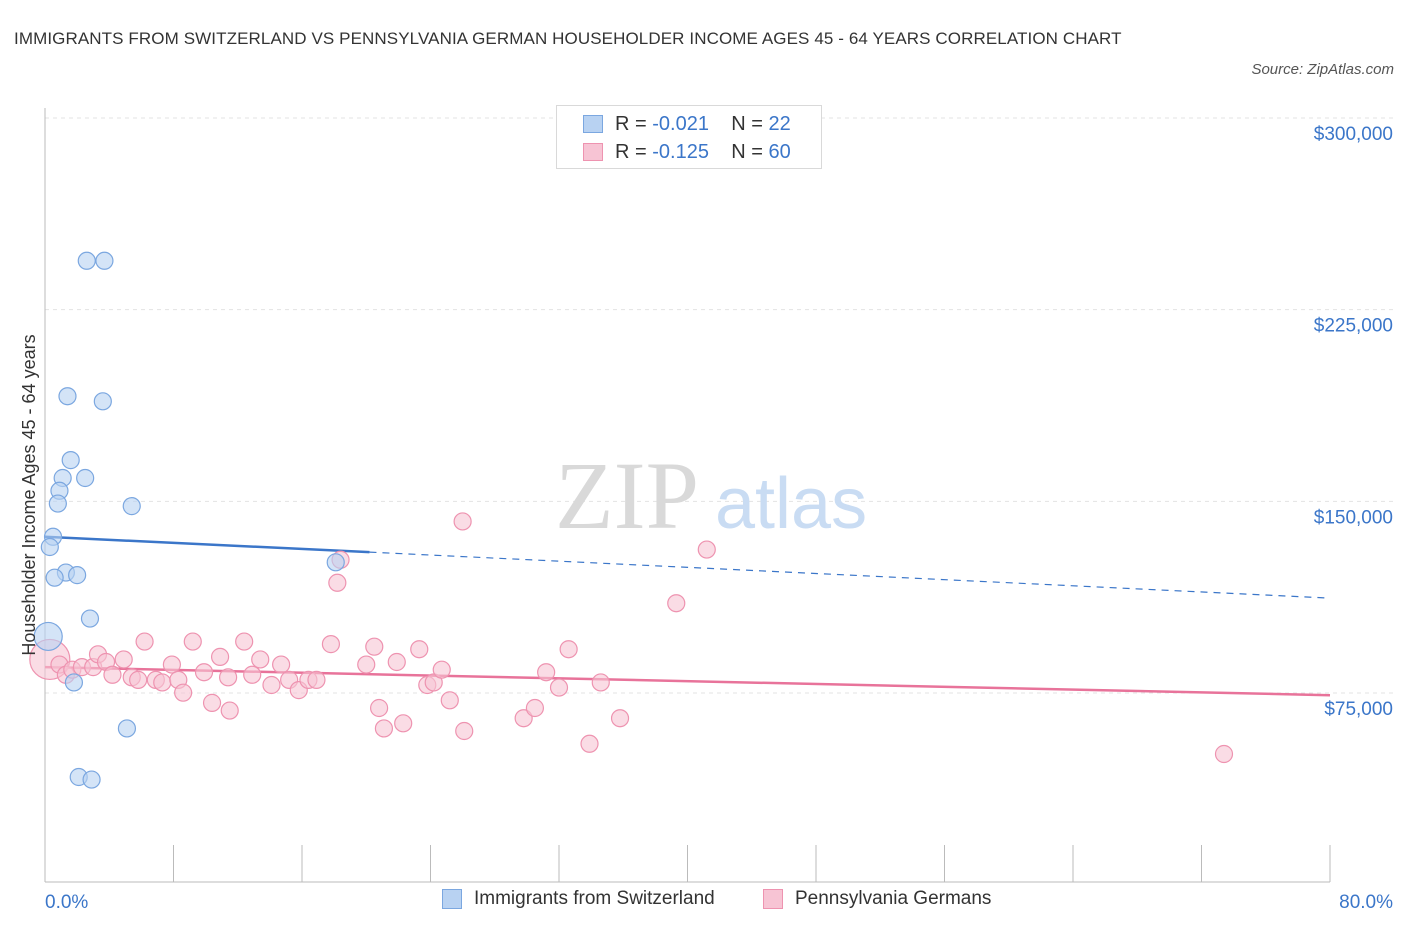 This screenshot has width=1406, height=930. What do you see at coordinates (627, 495) in the screenshot?
I see `watermark-zip: ZIP` at bounding box center [627, 495].